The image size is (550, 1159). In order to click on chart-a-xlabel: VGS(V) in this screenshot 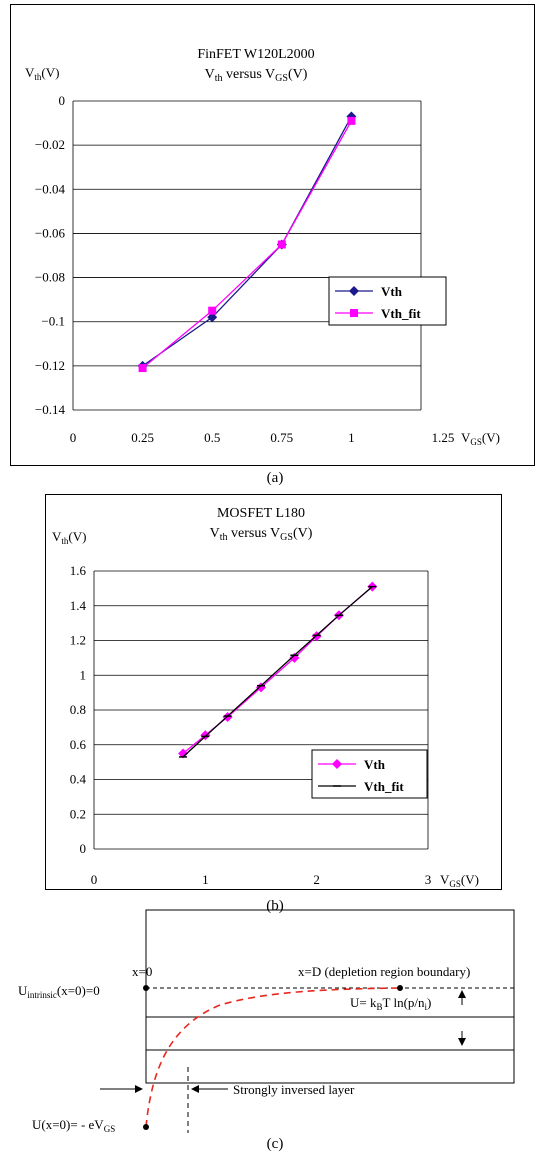, I will do `click(480, 438)`.